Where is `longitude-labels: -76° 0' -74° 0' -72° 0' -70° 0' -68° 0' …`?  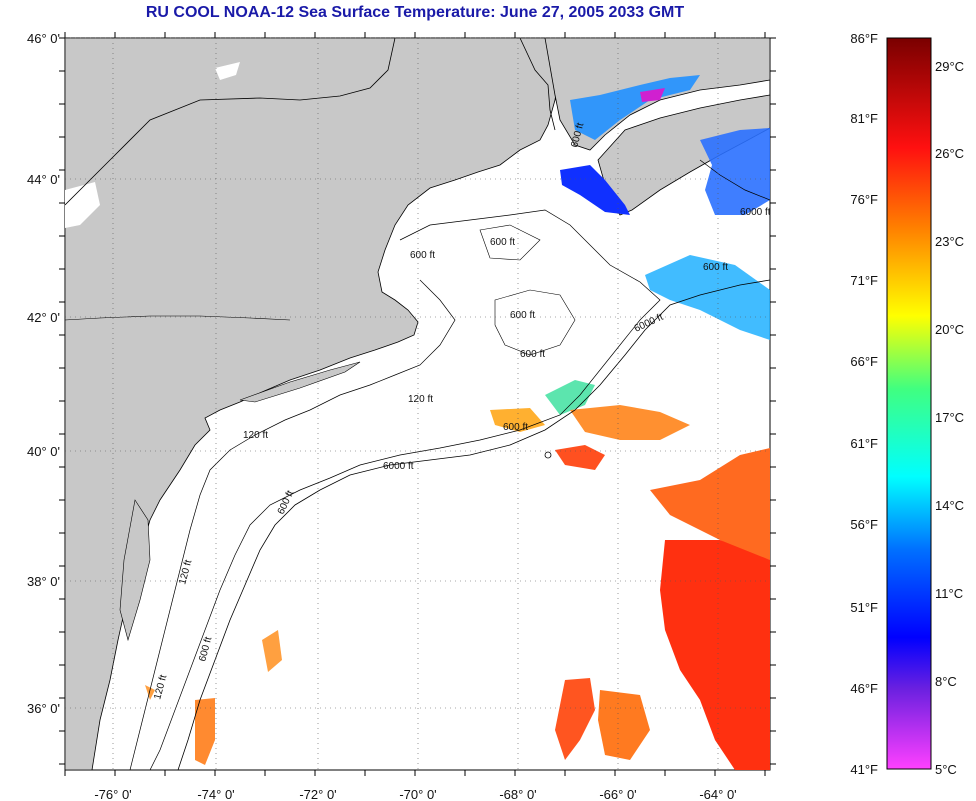
longitude-labels: -76° 0' -74° 0' -72° 0' -70° 0' -68° 0' … is located at coordinates (415, 794).